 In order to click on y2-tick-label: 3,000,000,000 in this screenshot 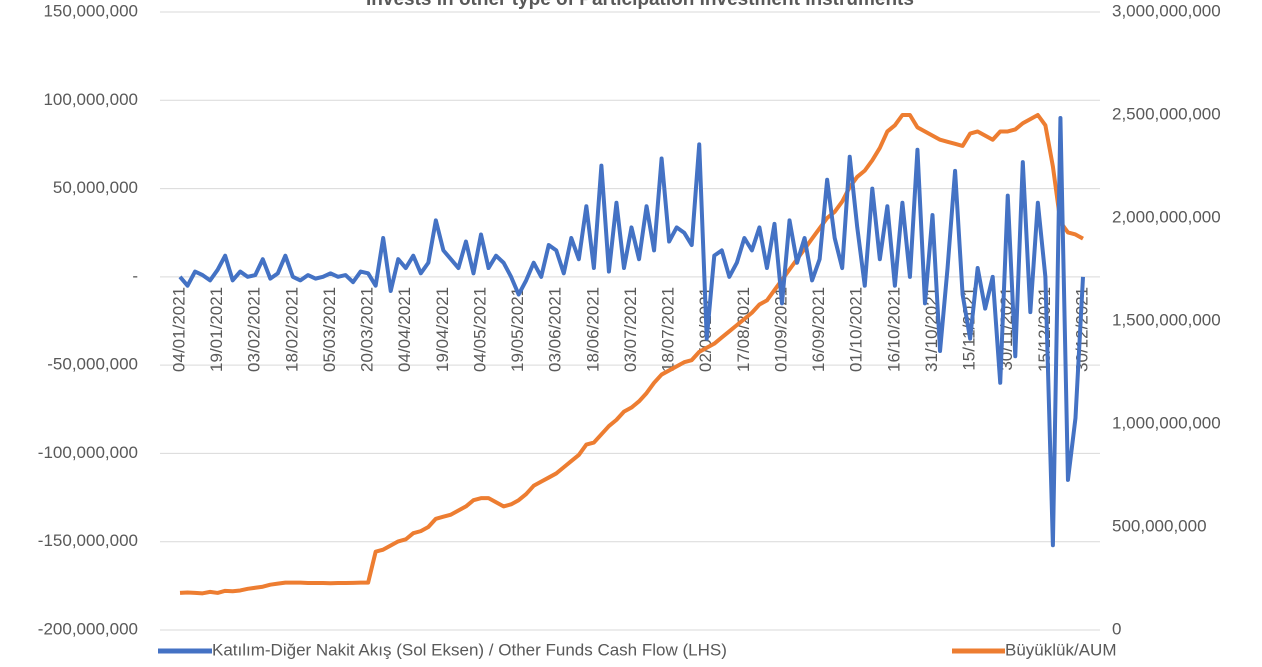, I will do `click(1166, 10)`.